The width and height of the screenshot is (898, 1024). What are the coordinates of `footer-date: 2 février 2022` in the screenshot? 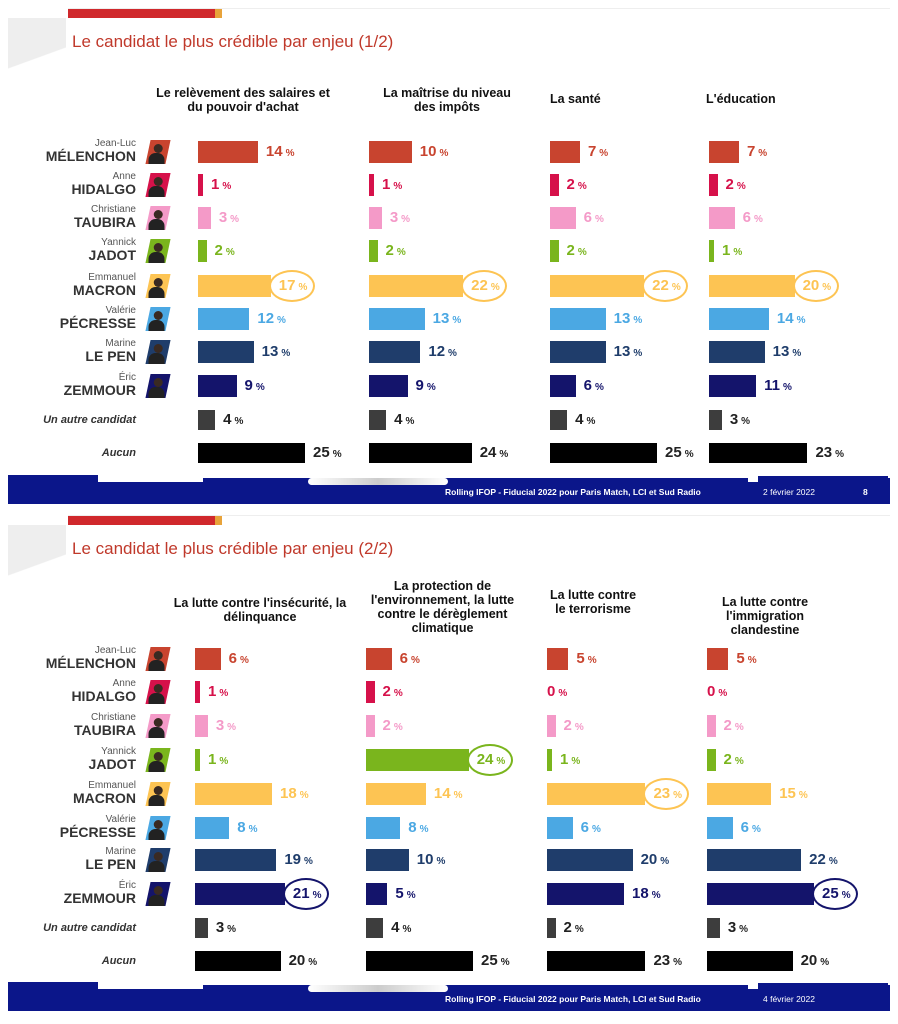 It's located at (789, 492).